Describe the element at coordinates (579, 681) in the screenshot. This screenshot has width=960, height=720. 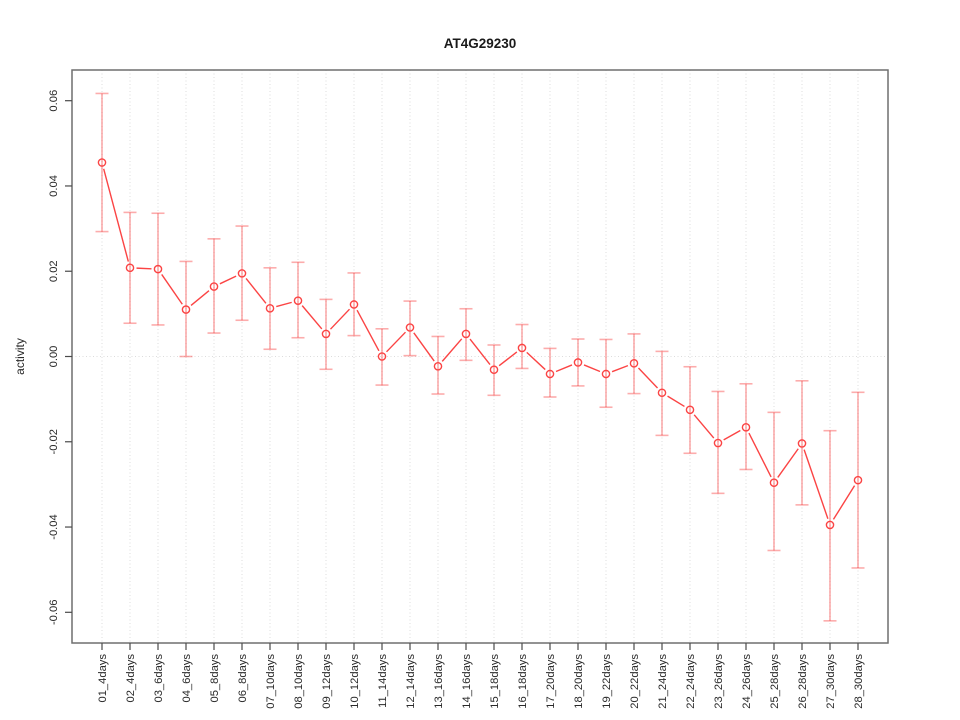
I see `x-tick-label: 18_20days` at that location.